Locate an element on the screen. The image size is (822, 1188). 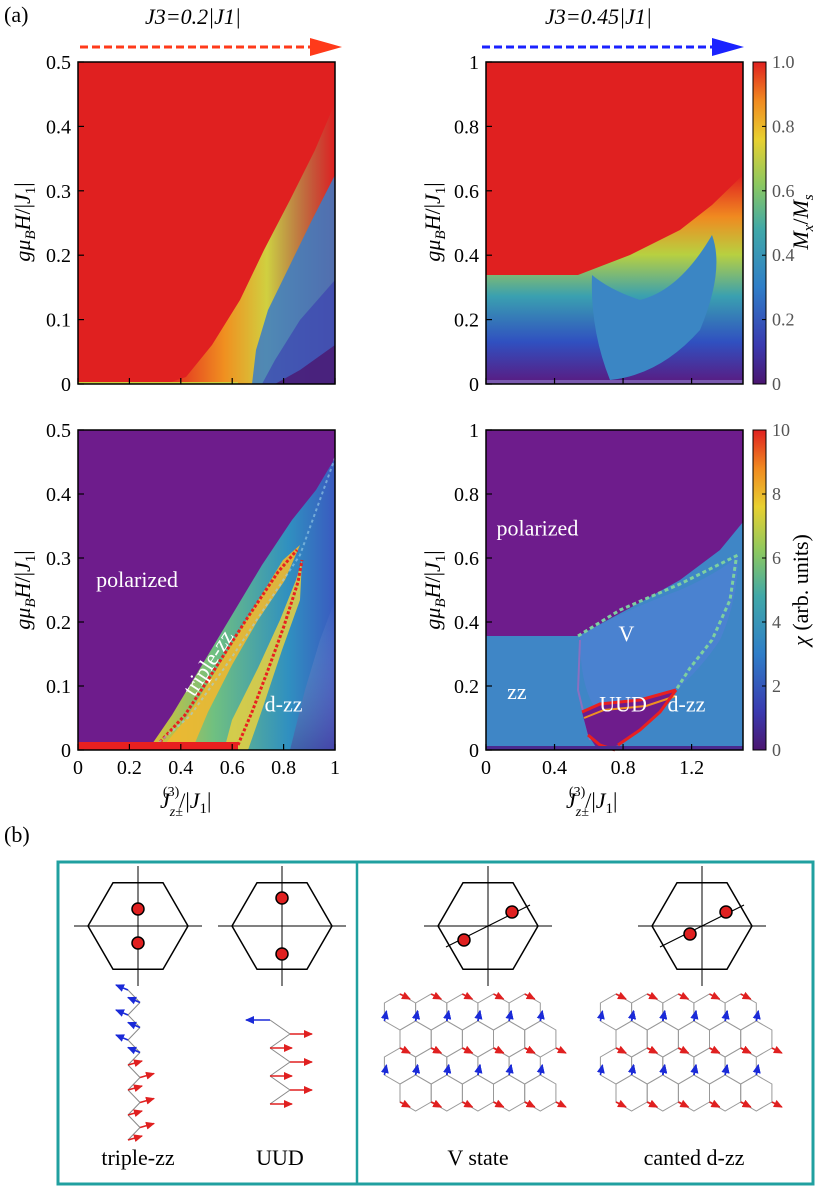
ylabel-bottom-right: gμBH/|J1| is located at coordinates (434, 589).